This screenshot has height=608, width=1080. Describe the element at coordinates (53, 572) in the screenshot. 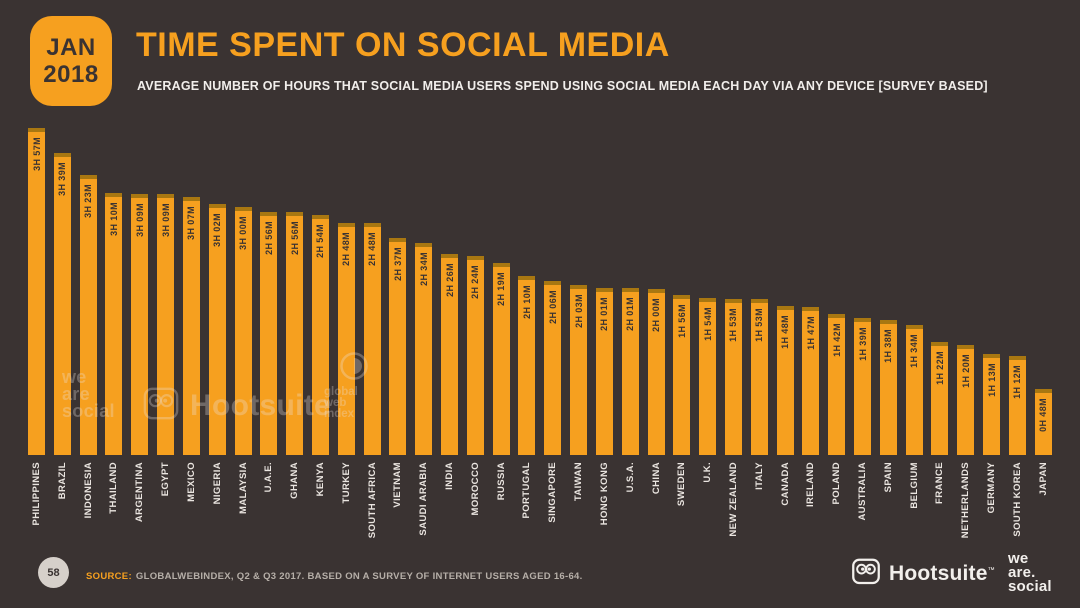

I see `page-number-badge: 58` at that location.